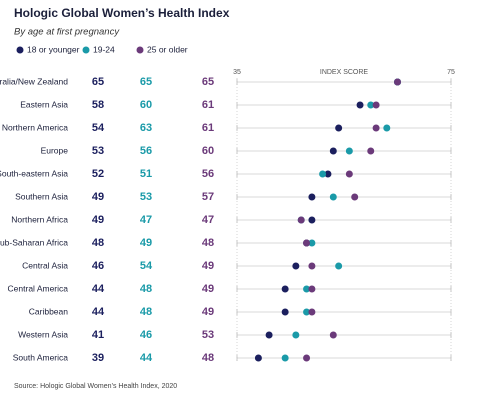 Image resolution: width=500 pixels, height=401 pixels. I want to click on value-label: 39, so click(98, 358).